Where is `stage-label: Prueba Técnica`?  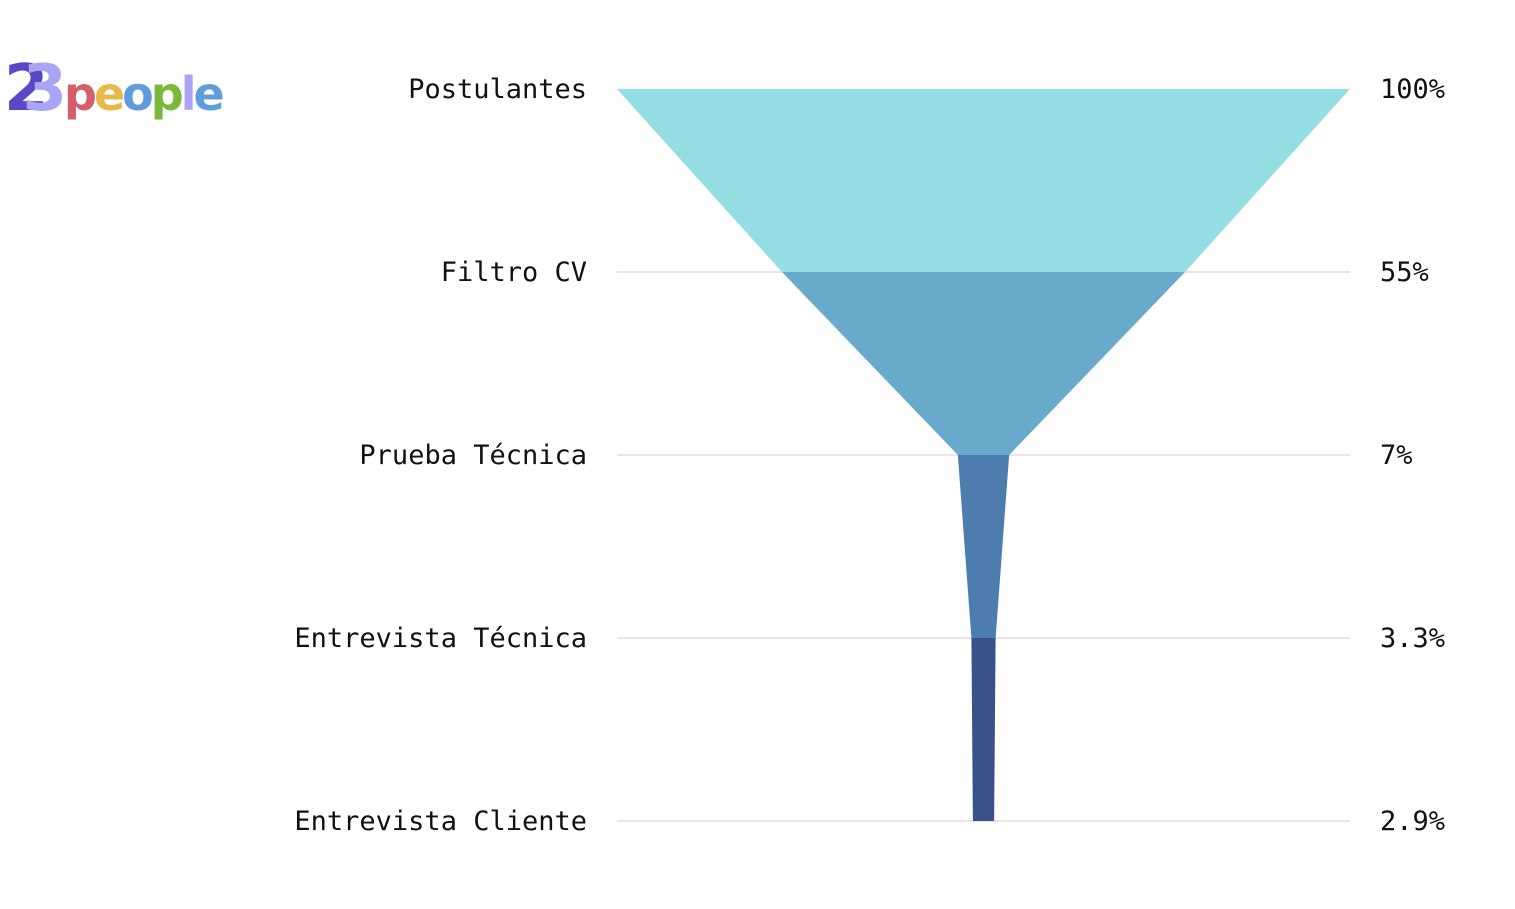
stage-label: Prueba Técnica is located at coordinates (473, 455).